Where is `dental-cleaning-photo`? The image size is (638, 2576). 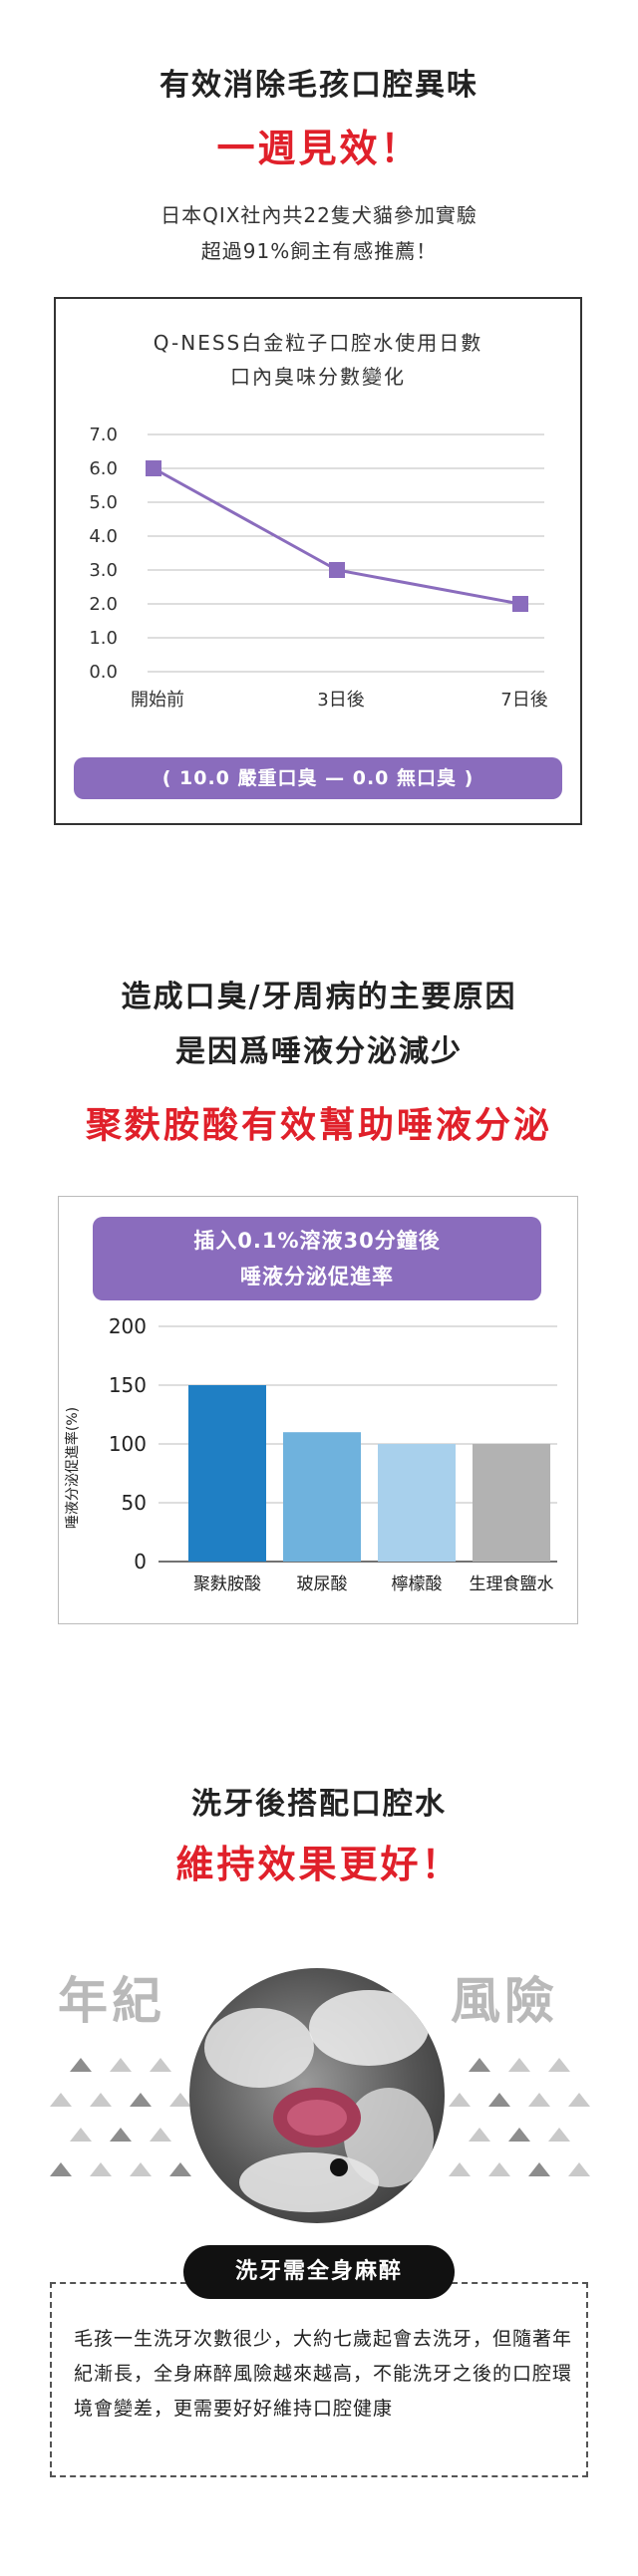 dental-cleaning-photo is located at coordinates (317, 2095).